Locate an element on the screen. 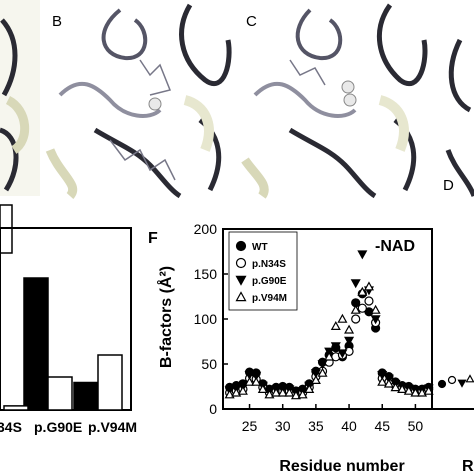 This screenshot has width=474, height=474. y-axis-title: B-factors (Å²) is located at coordinates (165, 317).